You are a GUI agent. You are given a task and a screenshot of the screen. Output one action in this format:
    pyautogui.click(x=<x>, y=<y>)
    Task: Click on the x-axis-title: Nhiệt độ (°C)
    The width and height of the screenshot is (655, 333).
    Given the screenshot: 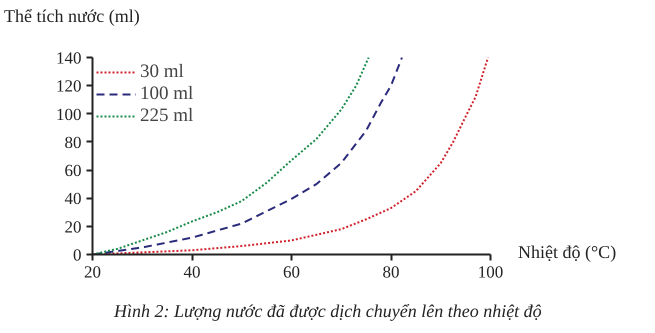 What is the action you would take?
    pyautogui.click(x=567, y=252)
    